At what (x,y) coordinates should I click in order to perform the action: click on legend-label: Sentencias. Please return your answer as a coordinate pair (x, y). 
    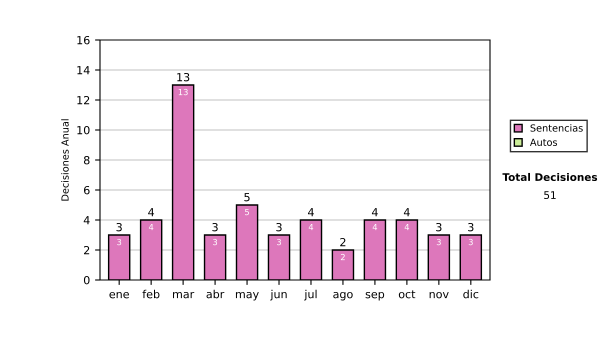
    Looking at the image, I should click on (556, 128).